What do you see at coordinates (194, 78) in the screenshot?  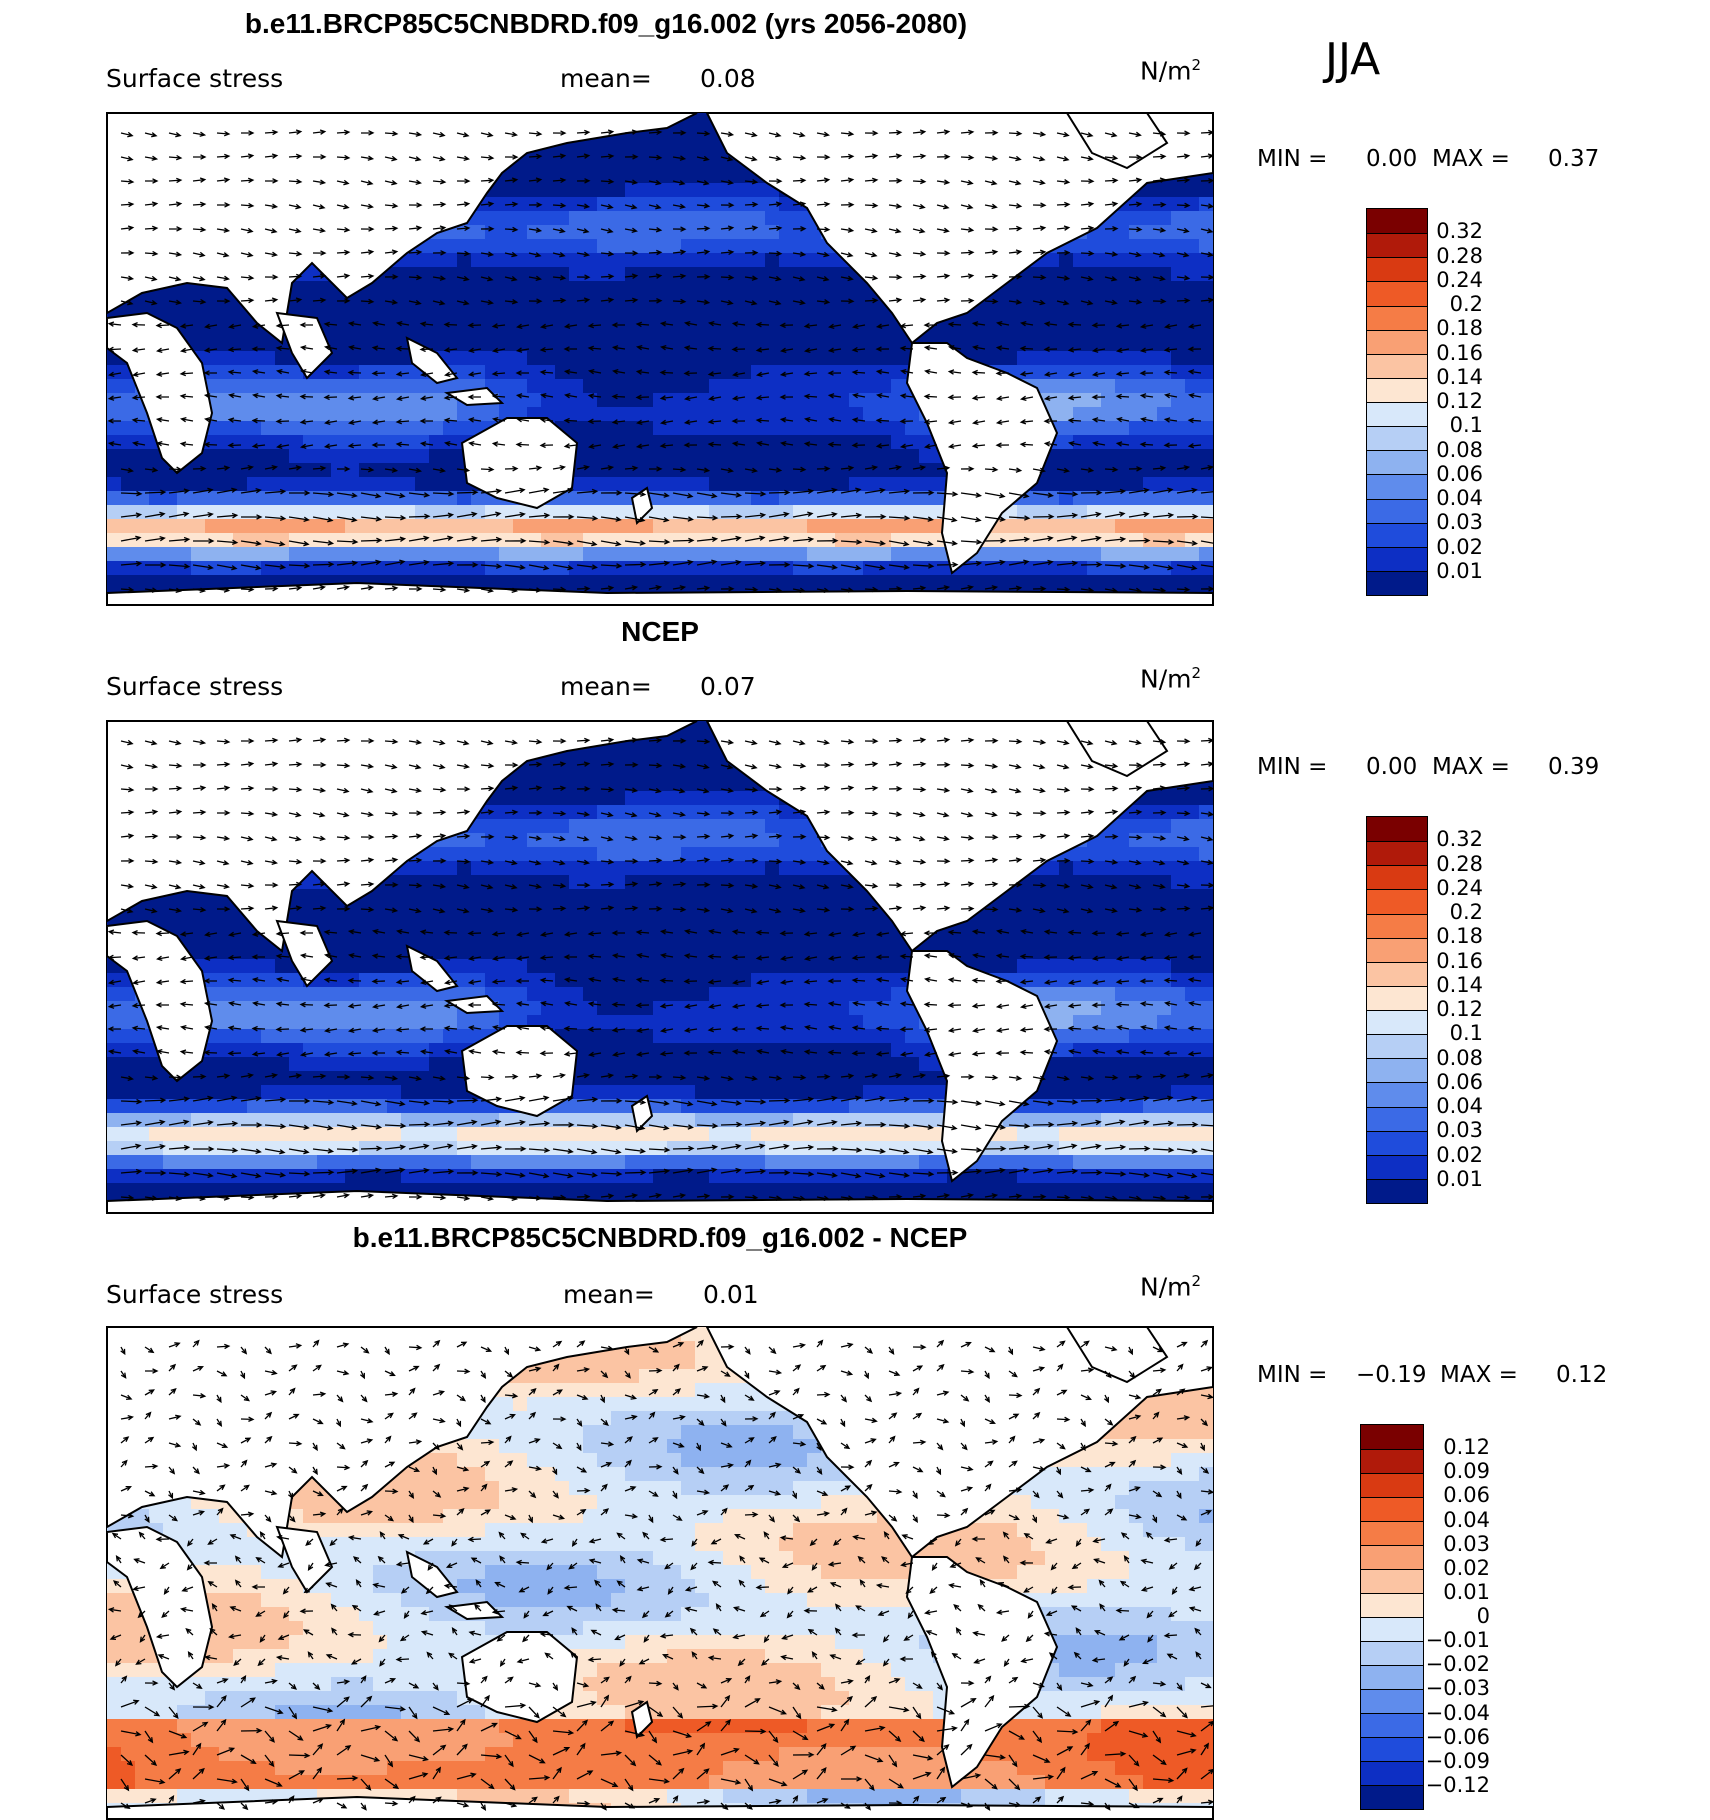 I see `panel-1-variable: Surface stress` at bounding box center [194, 78].